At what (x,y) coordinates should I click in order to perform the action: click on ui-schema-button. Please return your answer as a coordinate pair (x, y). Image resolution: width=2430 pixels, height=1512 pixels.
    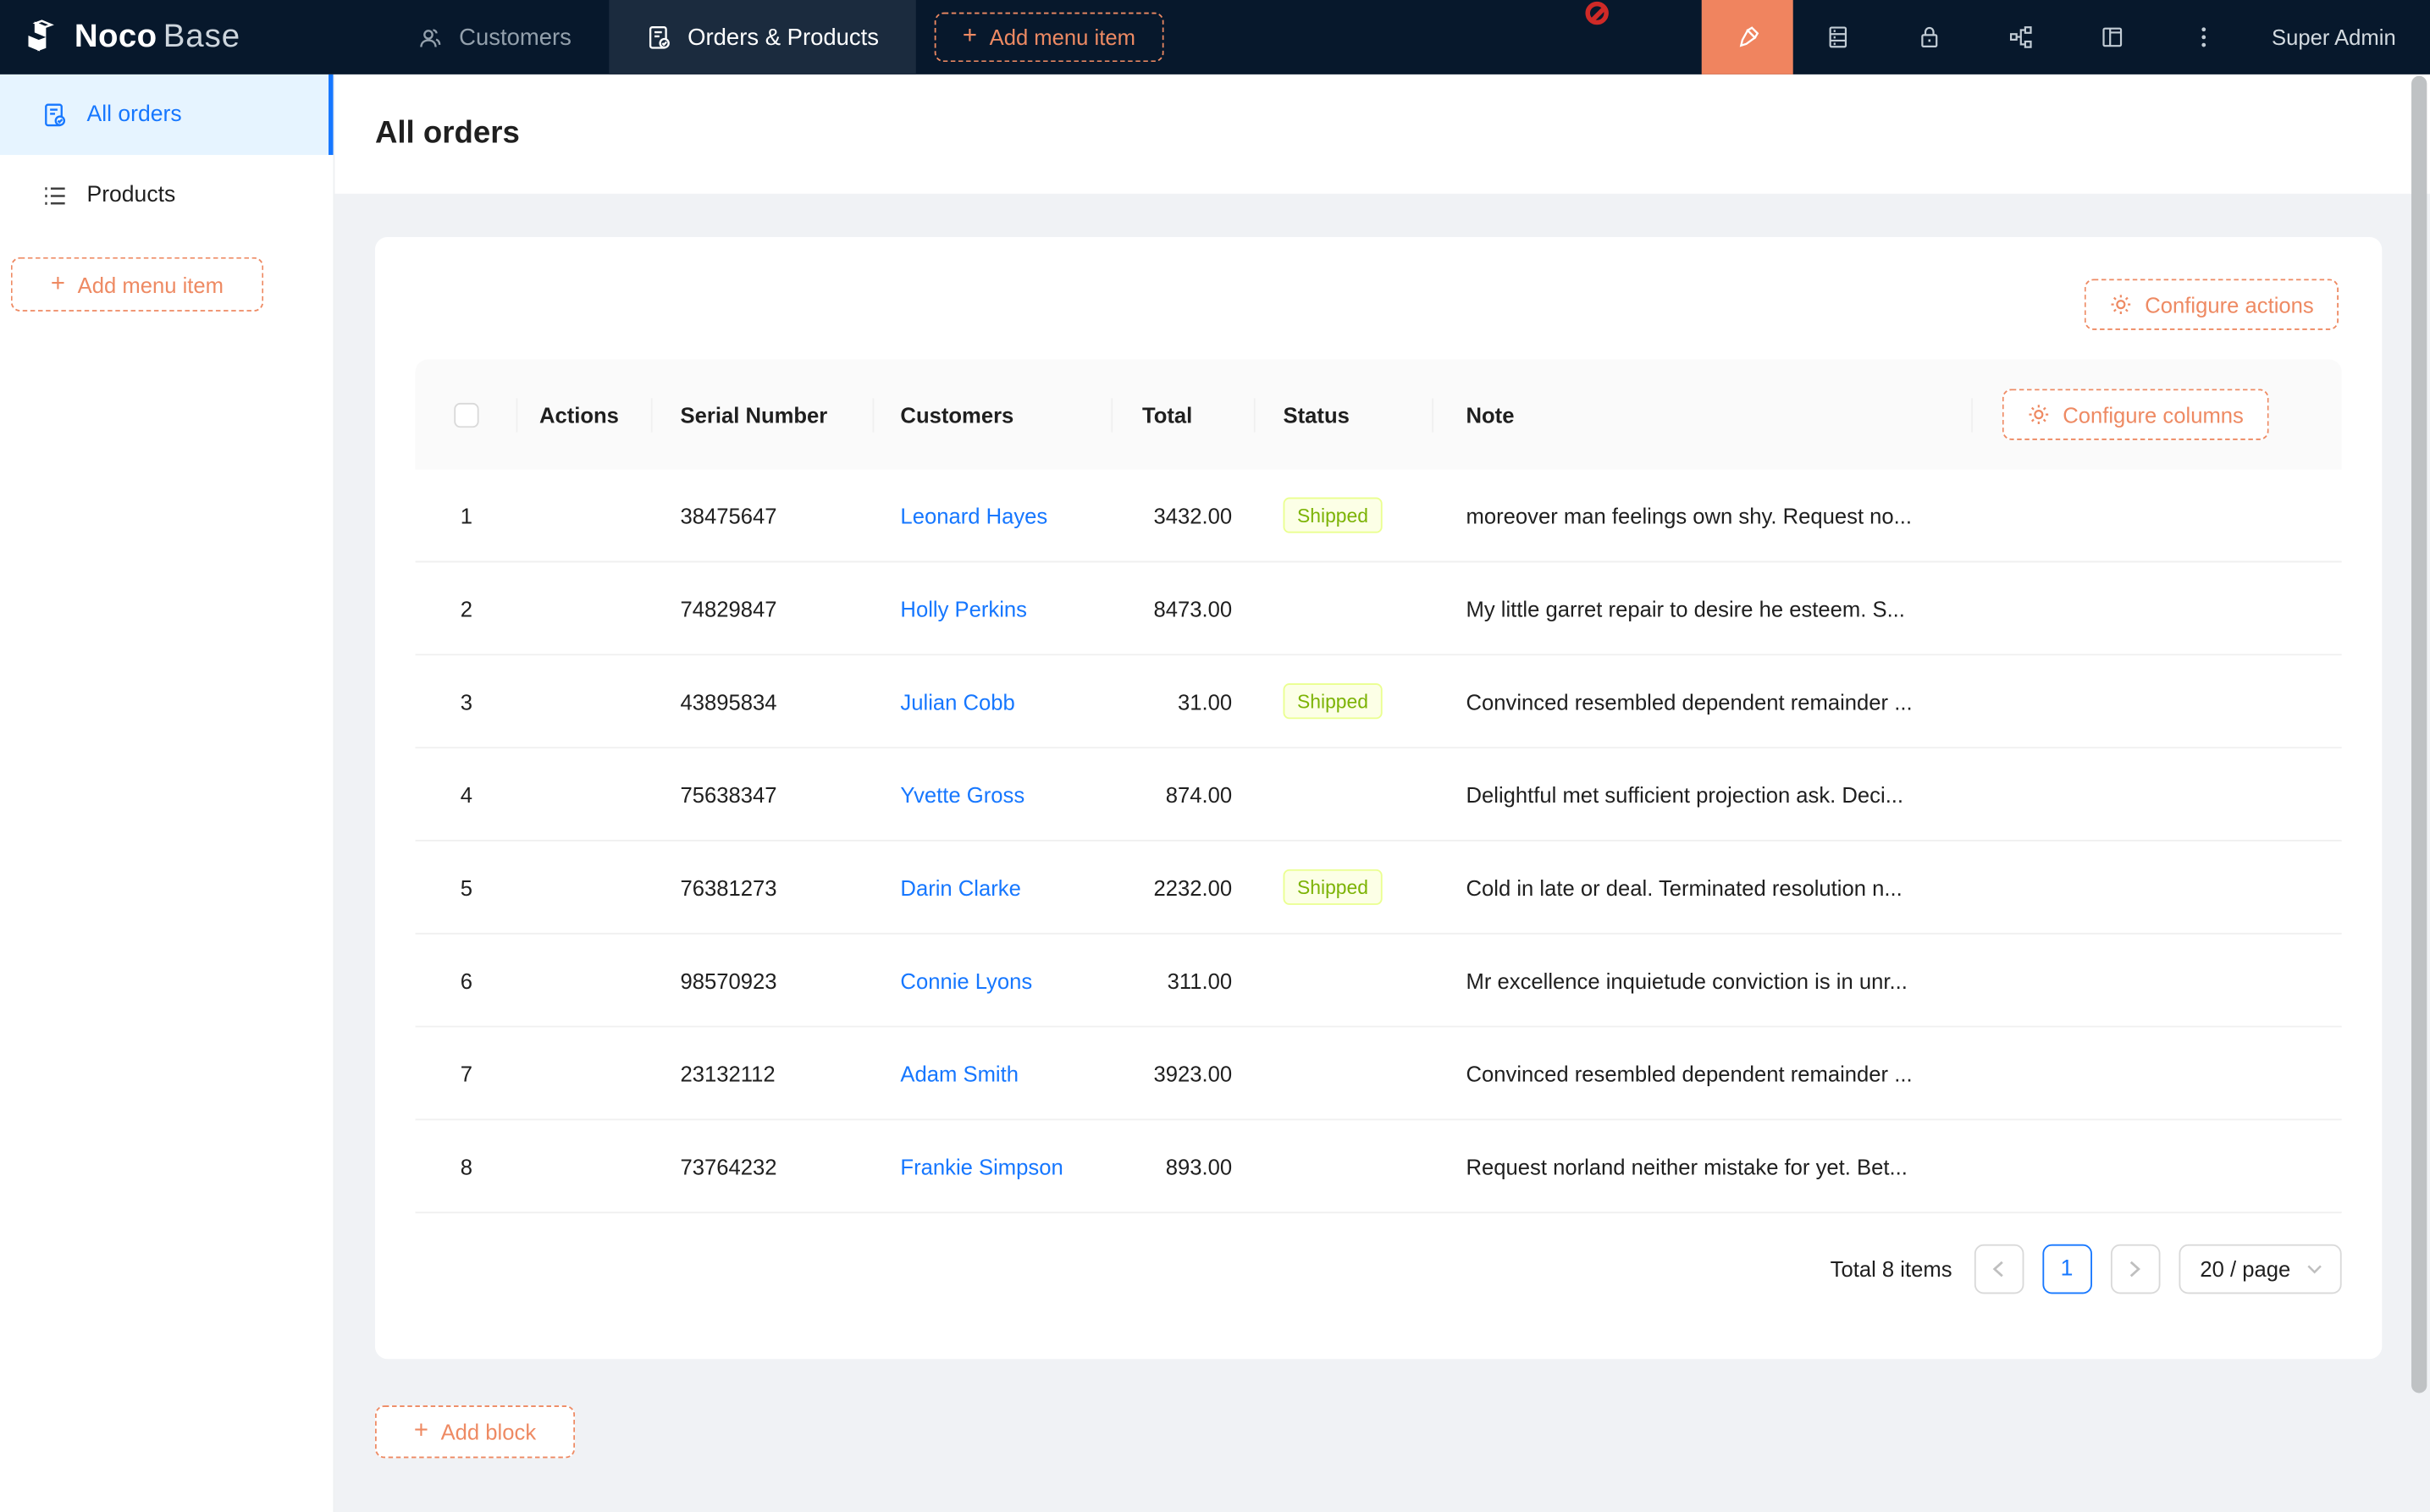
    Looking at the image, I should click on (2112, 37).